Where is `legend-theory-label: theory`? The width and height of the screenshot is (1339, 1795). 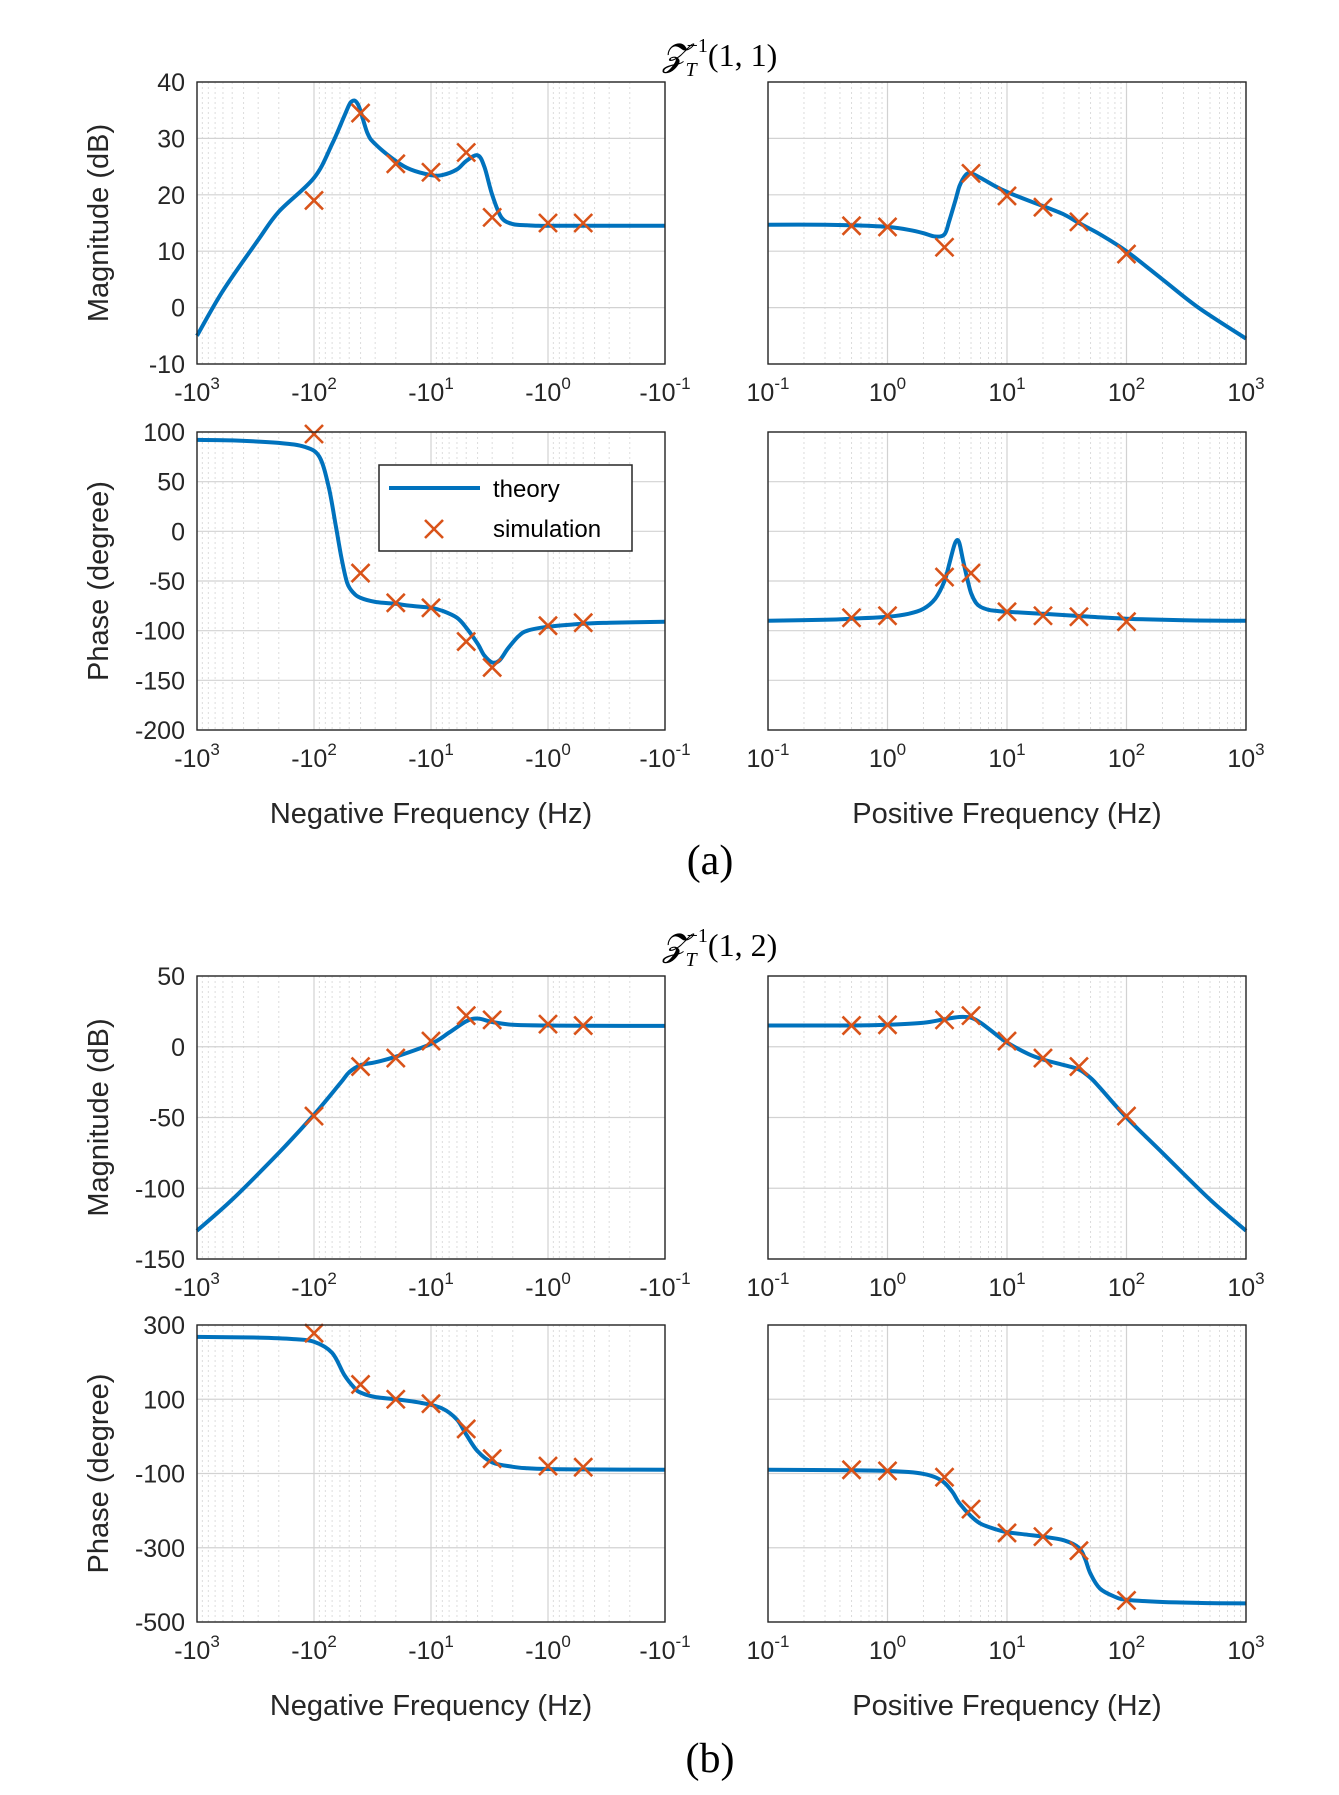 legend-theory-label: theory is located at coordinates (526, 489).